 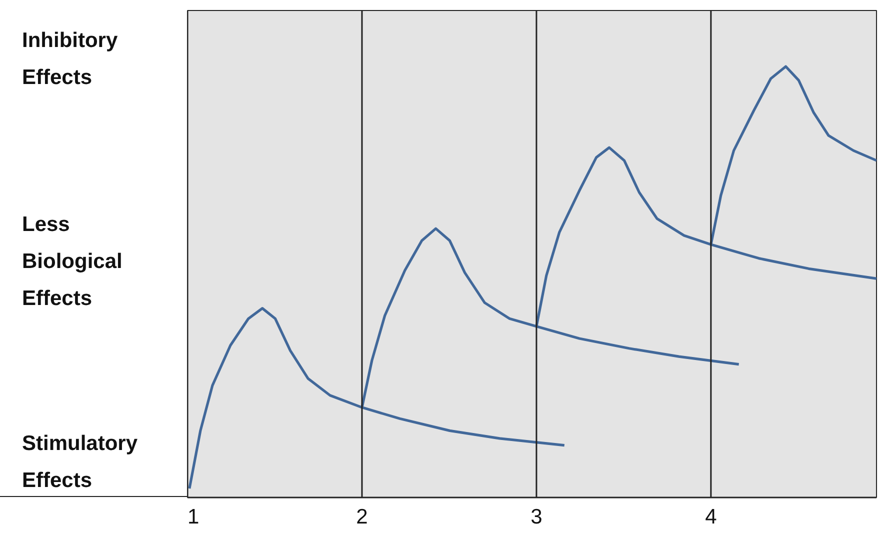 What do you see at coordinates (194, 517) in the screenshot?
I see `x-tick-label: 1` at bounding box center [194, 517].